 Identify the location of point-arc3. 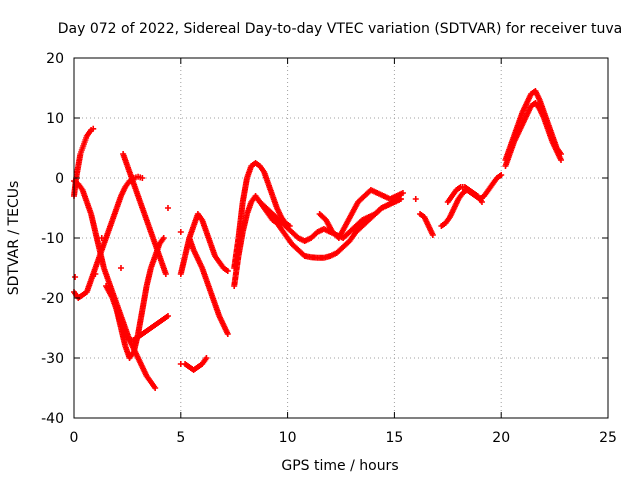
(142, 178).